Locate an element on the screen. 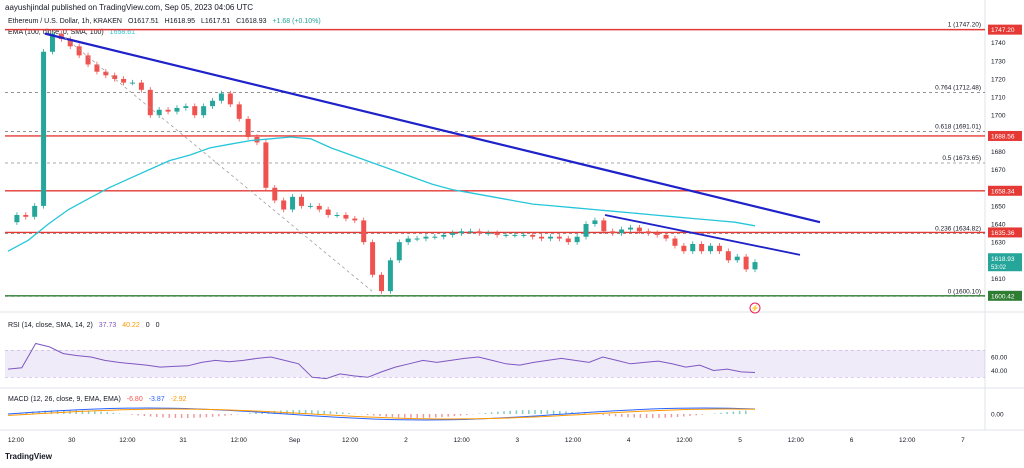 The image size is (1024, 468). fib-label: 0.236 (1634.82) is located at coordinates (958, 228).